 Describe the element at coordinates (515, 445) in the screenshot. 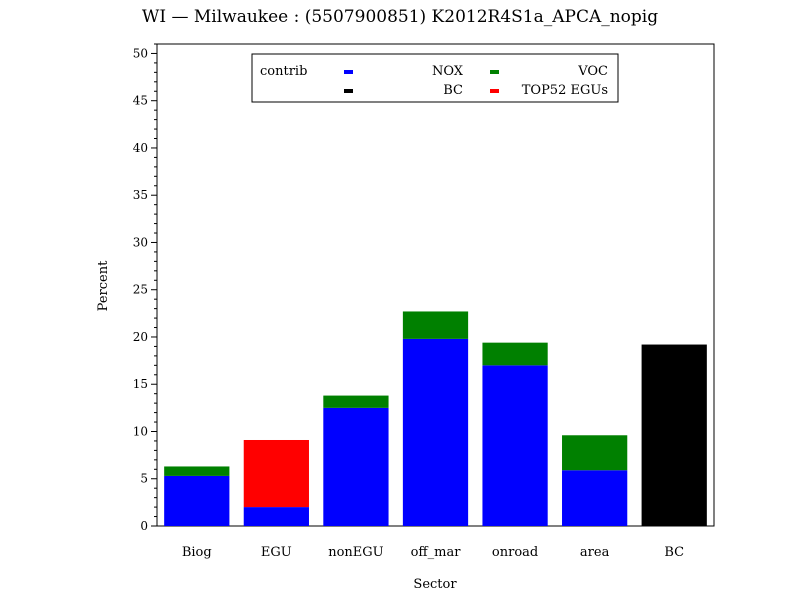

I see `bar-nox-onroad` at that location.